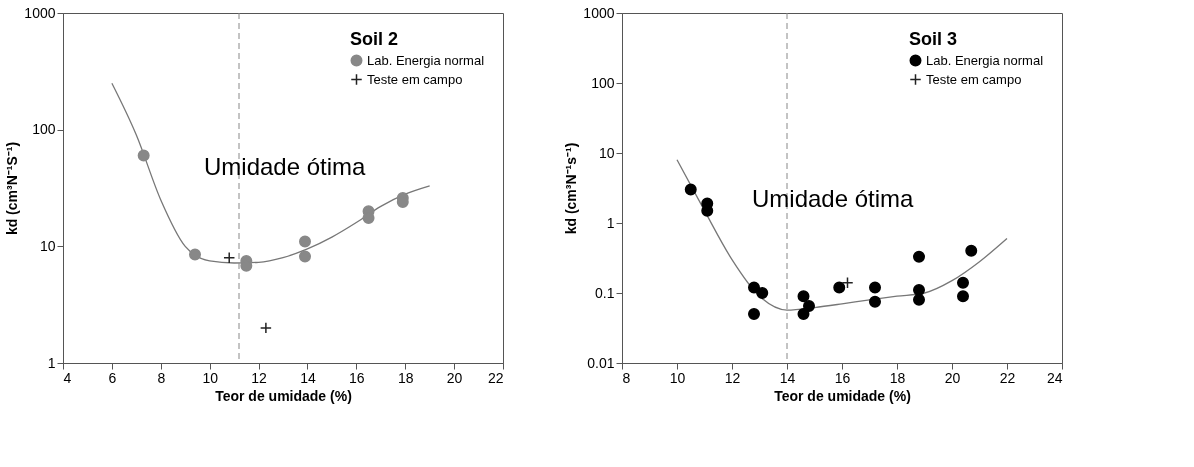 The width and height of the screenshot is (1194, 467). What do you see at coordinates (605, 292) in the screenshot?
I see `y-tick-label: 0.1` at bounding box center [605, 292].